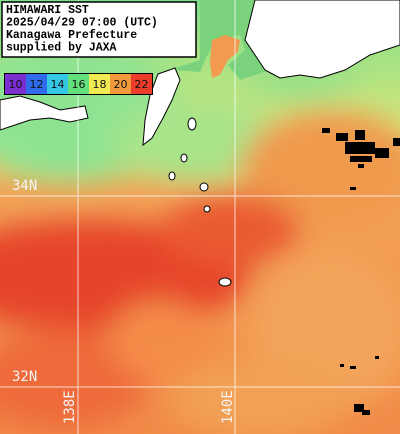  I want to click on lon-label: 140E, so click(228, 407).